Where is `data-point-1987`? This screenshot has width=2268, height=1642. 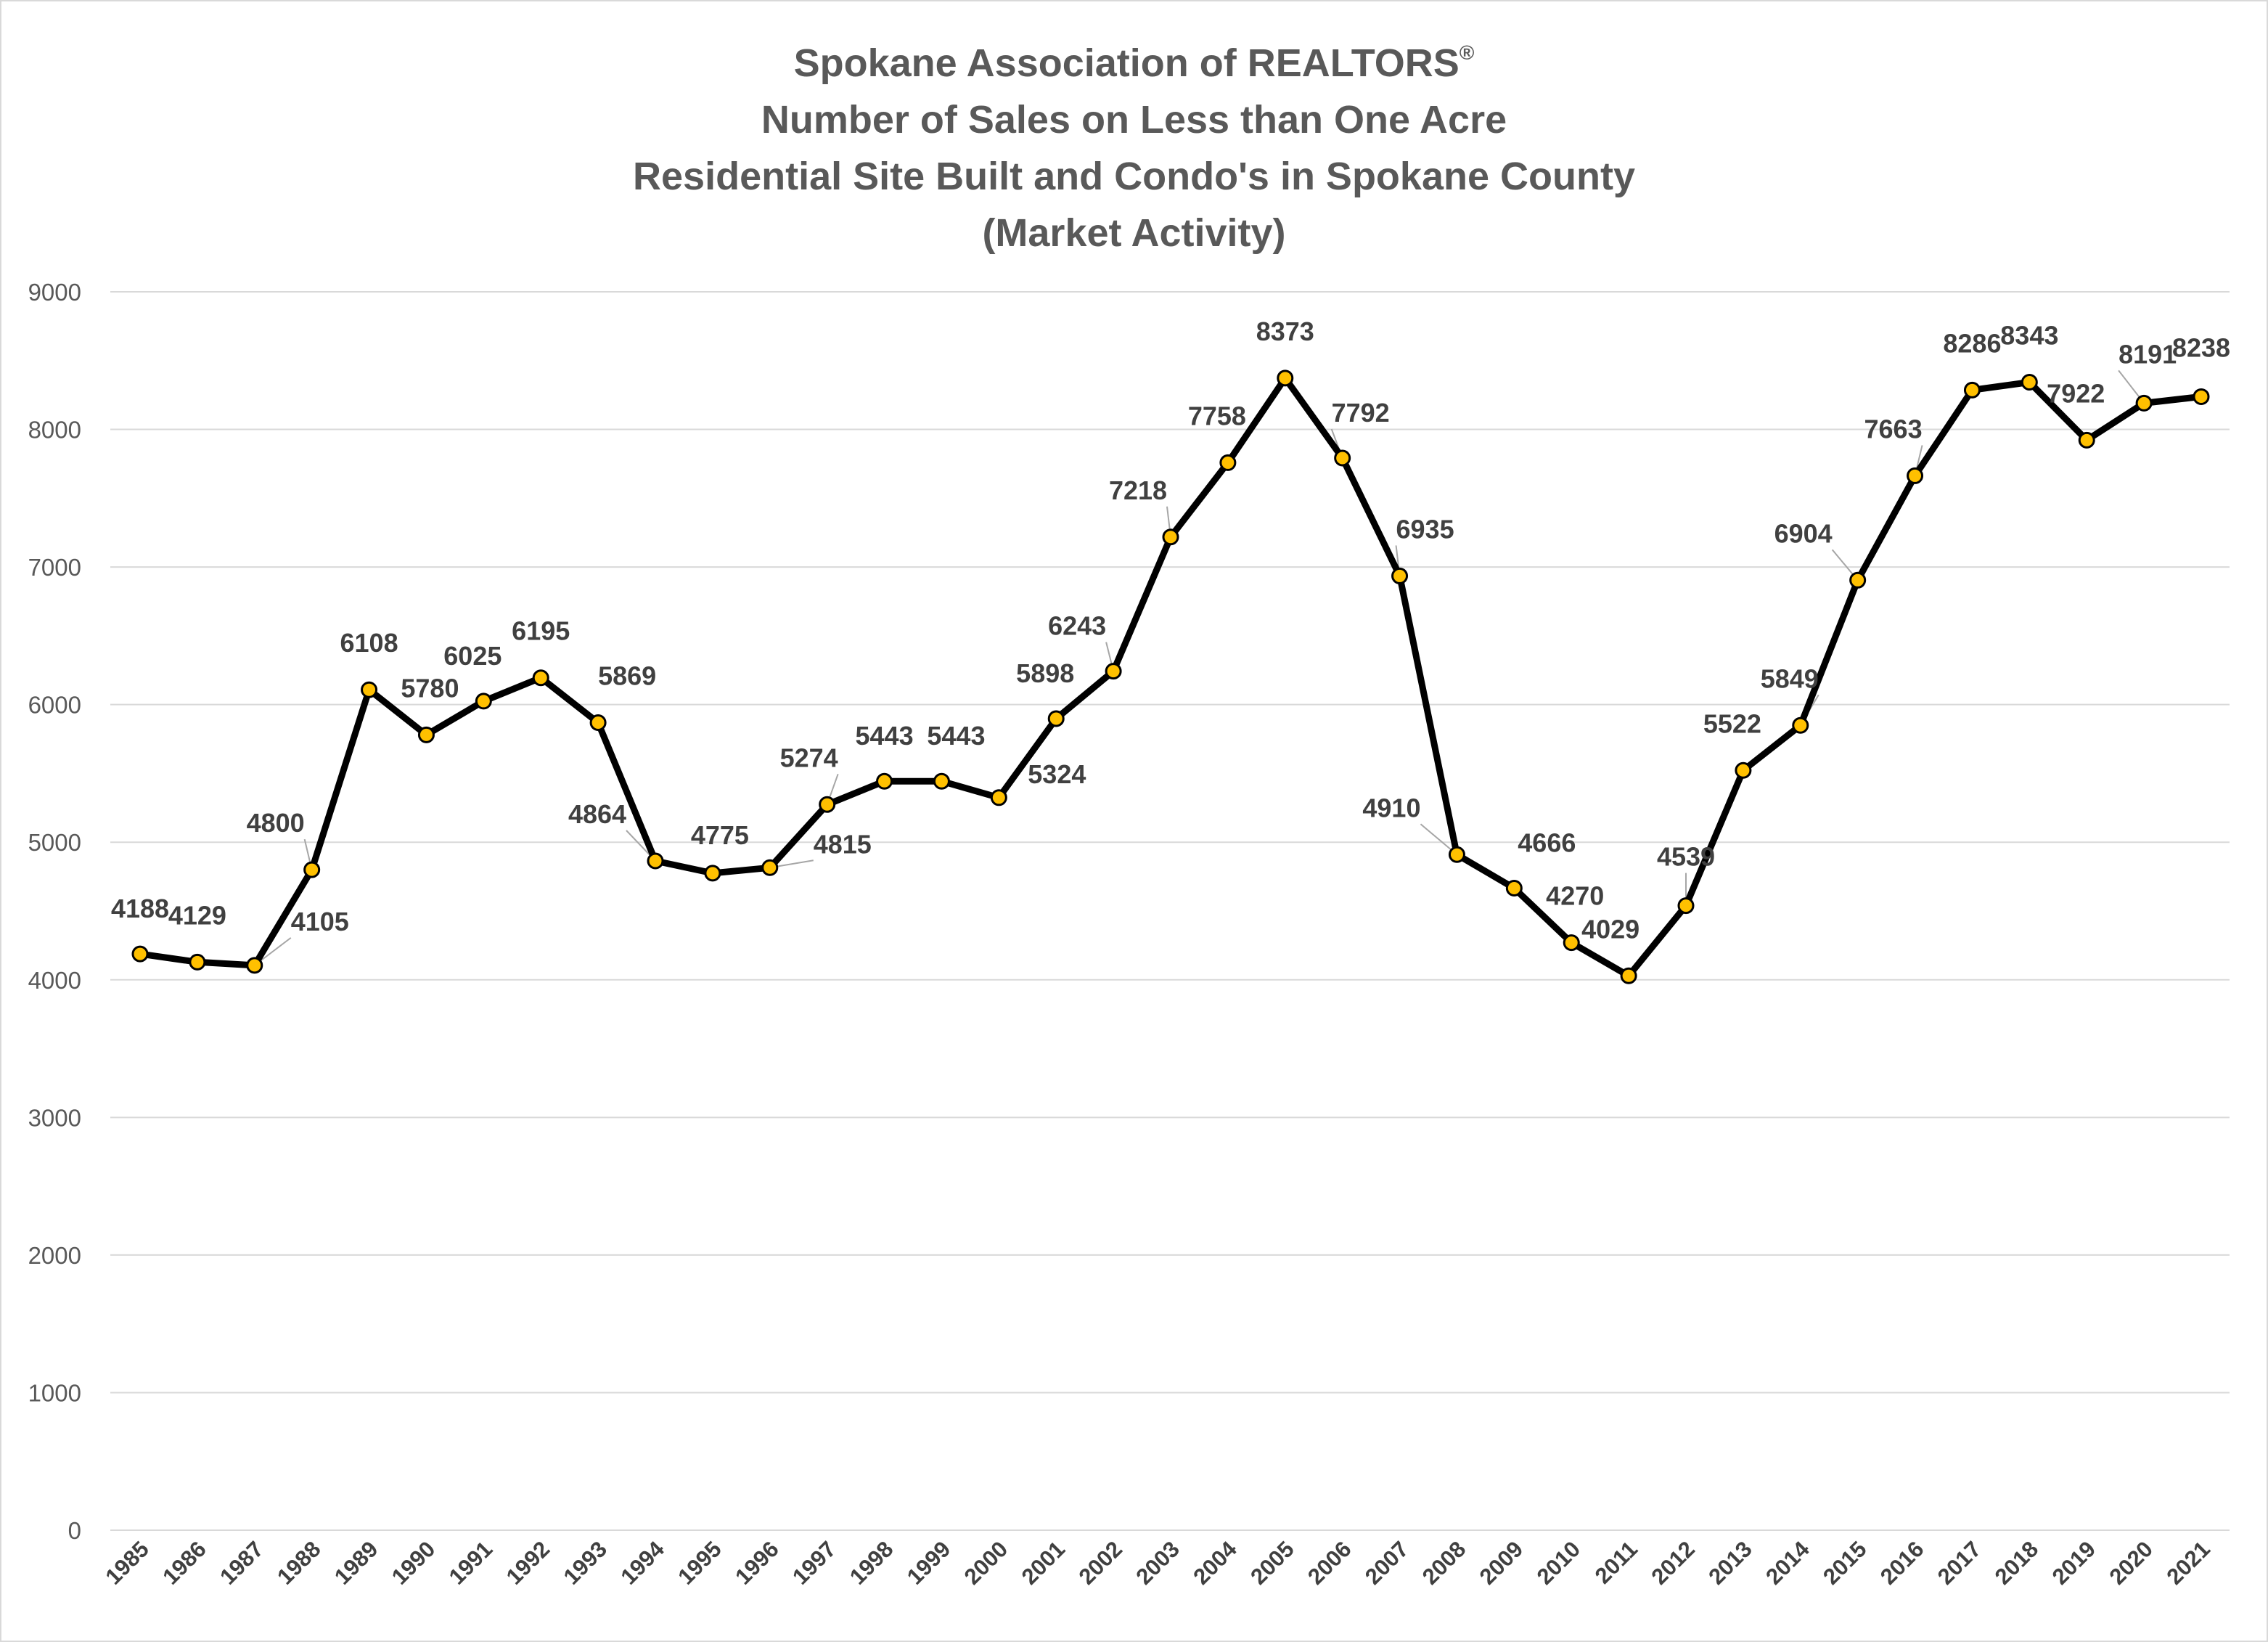 data-point-1987 is located at coordinates (254, 965).